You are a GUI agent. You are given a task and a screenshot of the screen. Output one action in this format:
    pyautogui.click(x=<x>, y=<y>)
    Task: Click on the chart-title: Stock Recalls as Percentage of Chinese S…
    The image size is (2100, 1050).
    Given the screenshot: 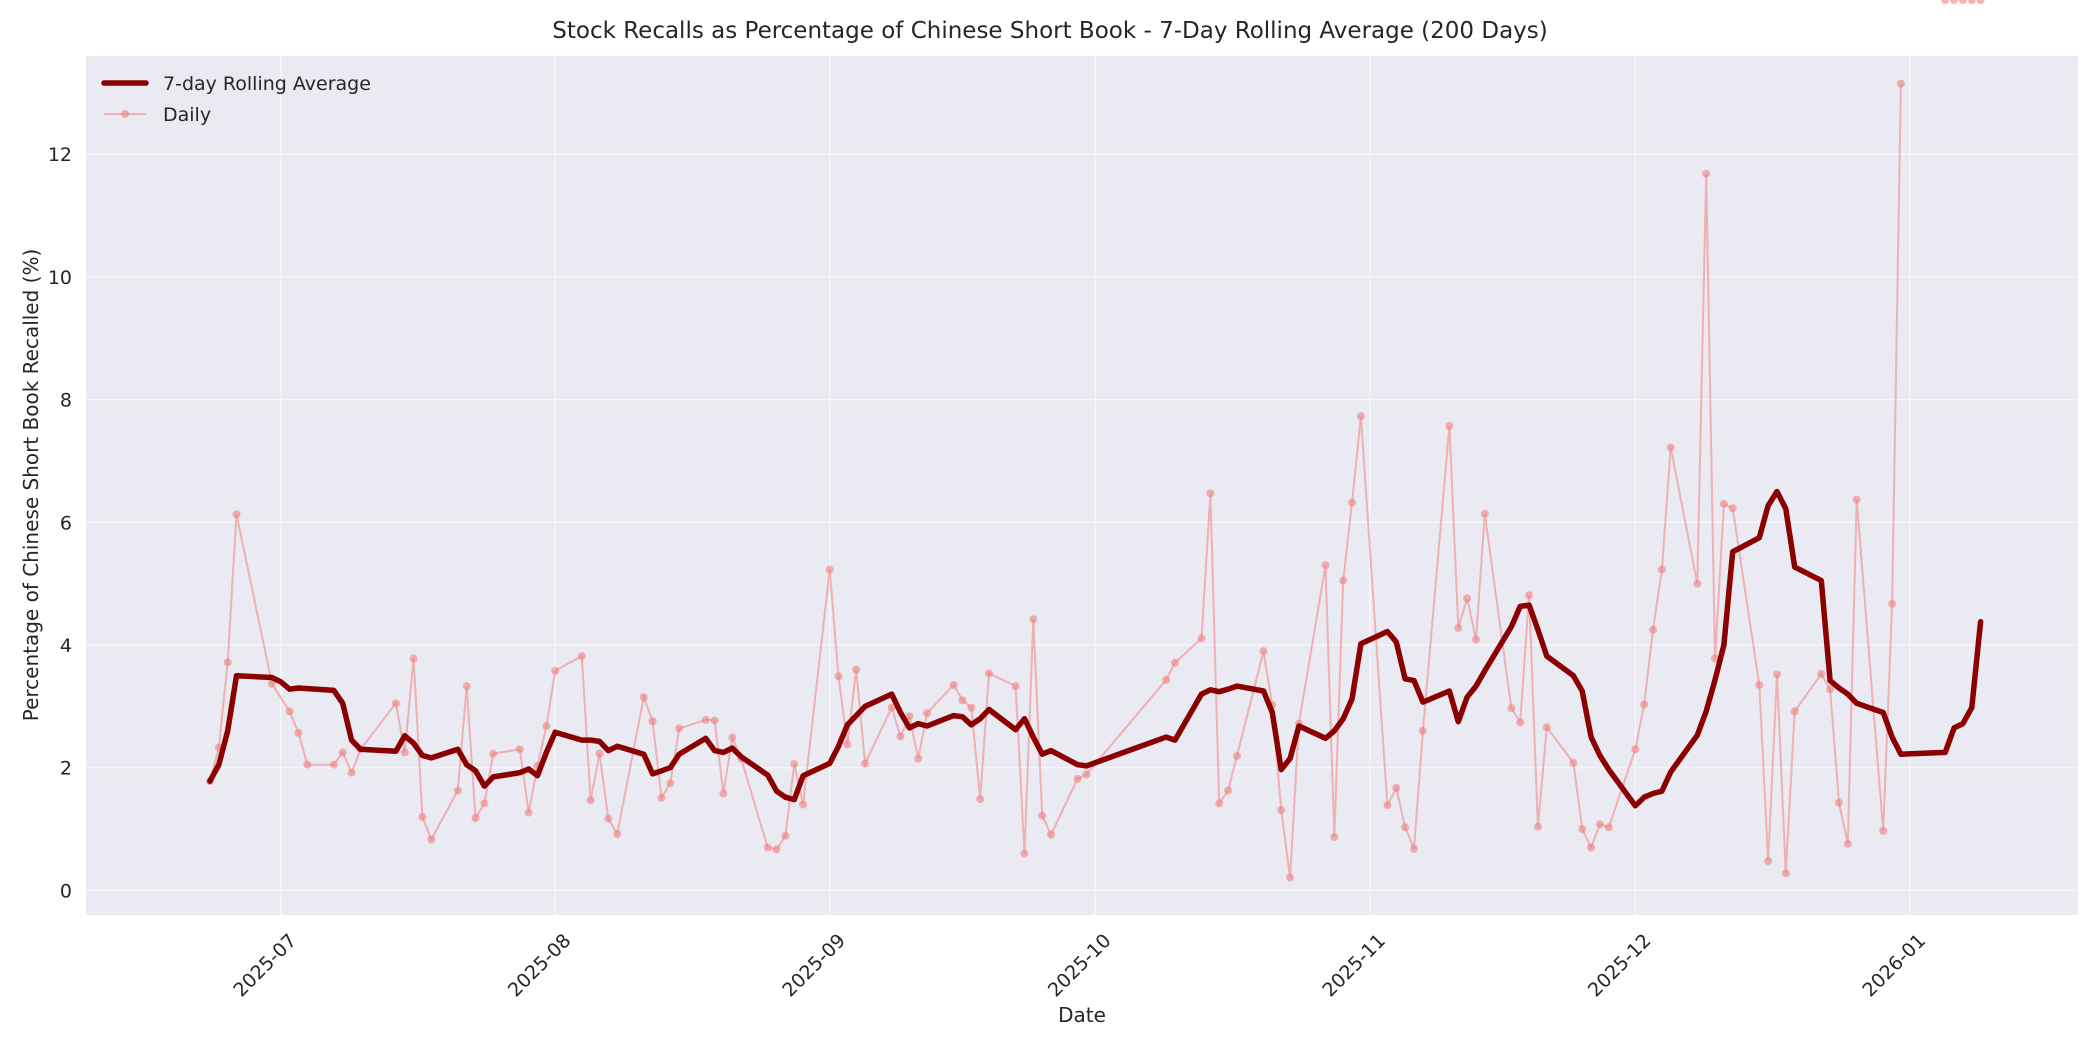 What is the action you would take?
    pyautogui.click(x=1050, y=31)
    